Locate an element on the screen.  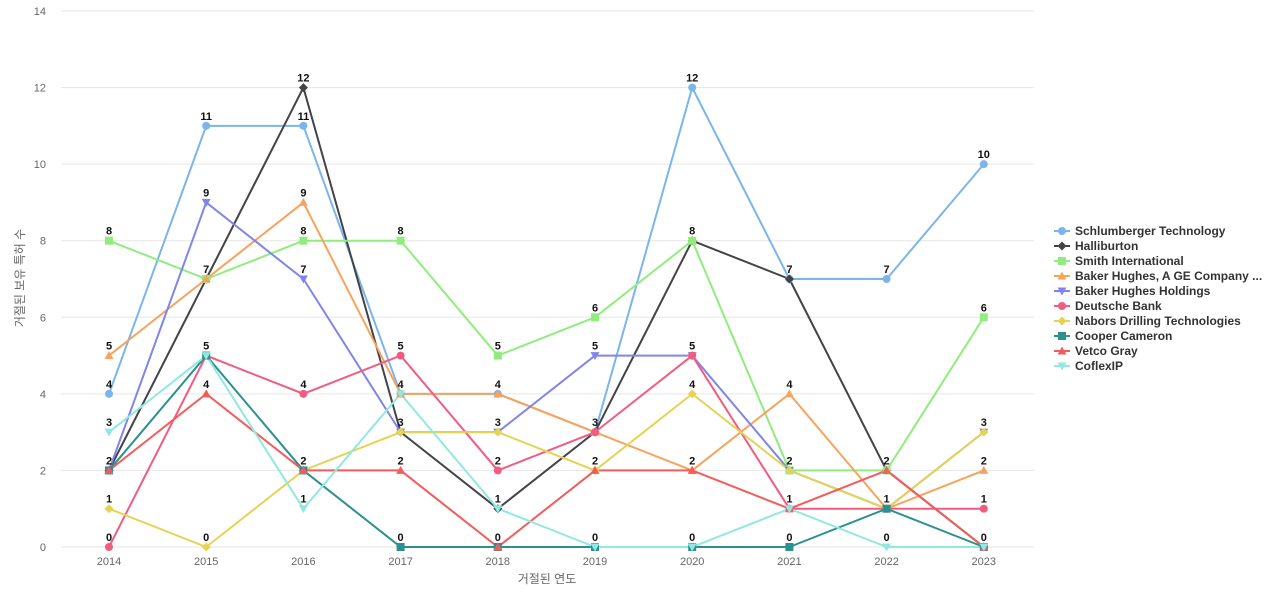
y-tick-label: 12 is located at coordinates (40, 89).